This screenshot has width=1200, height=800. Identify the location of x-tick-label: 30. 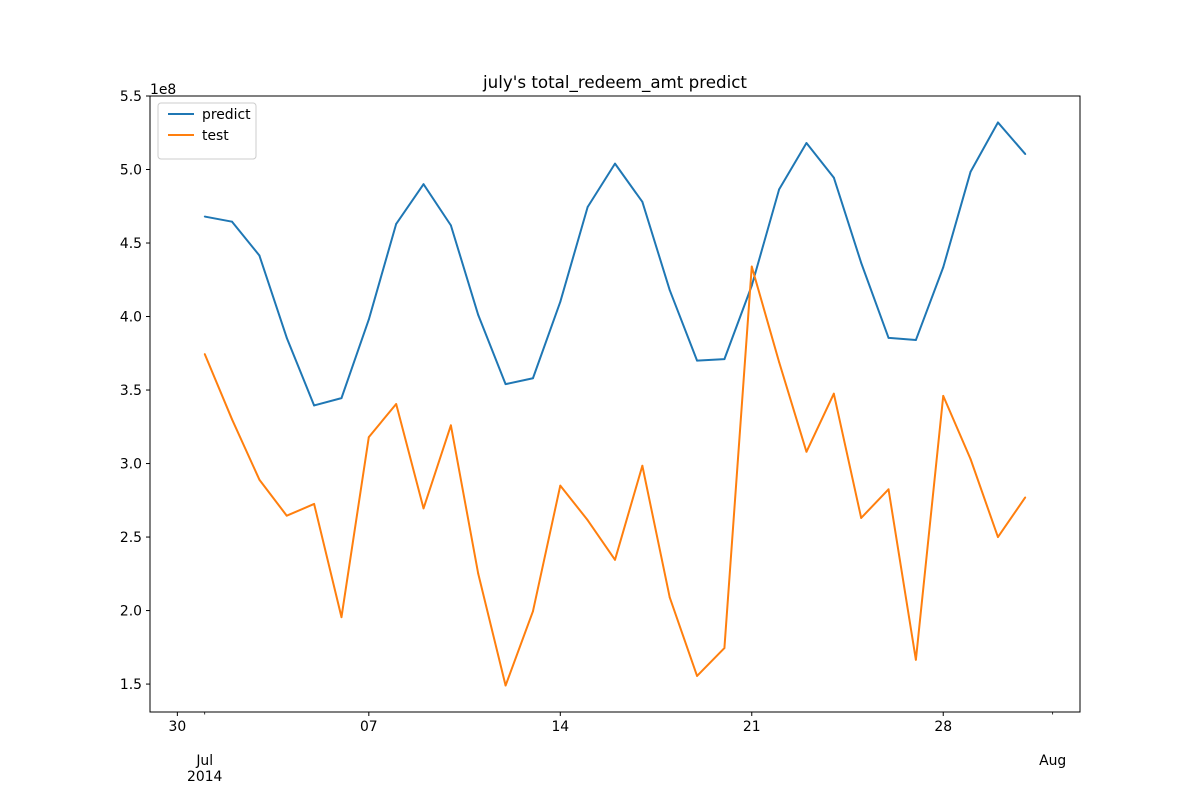
(178, 727).